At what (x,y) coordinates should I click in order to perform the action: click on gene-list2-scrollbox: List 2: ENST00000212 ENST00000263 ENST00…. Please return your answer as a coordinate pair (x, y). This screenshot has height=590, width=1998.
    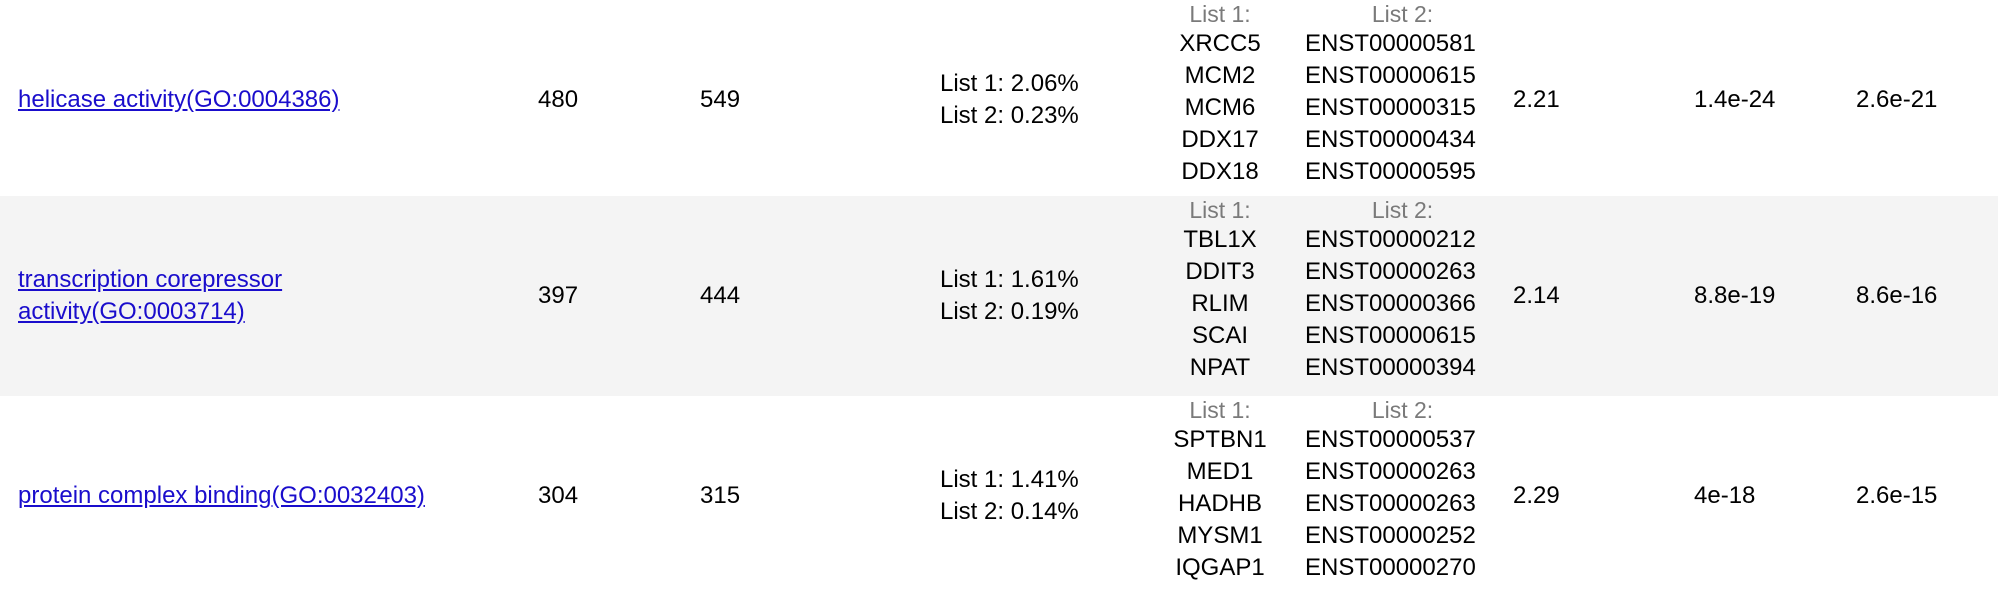
    Looking at the image, I should click on (1402, 296).